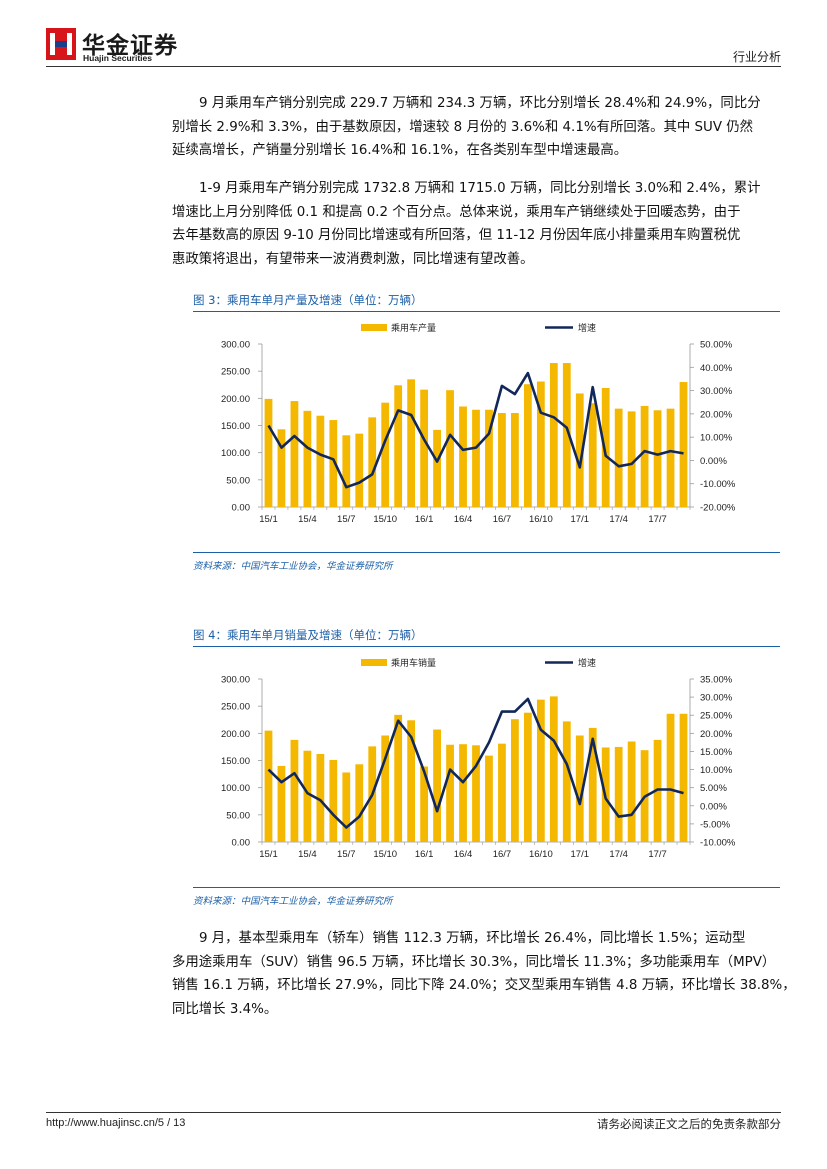  Describe the element at coordinates (683, 777) in the screenshot. I see `bar-17/9` at that location.